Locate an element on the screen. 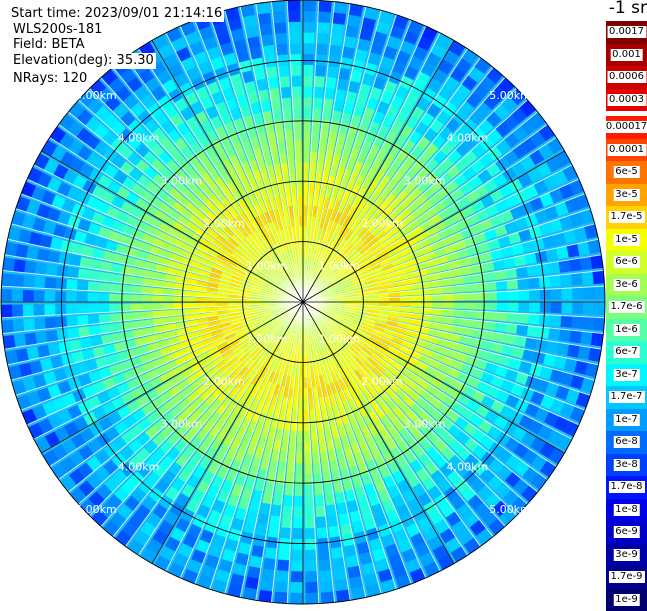 This screenshot has width=647, height=611. colorbar-tick-label: 1.7e-9 is located at coordinates (626, 577).